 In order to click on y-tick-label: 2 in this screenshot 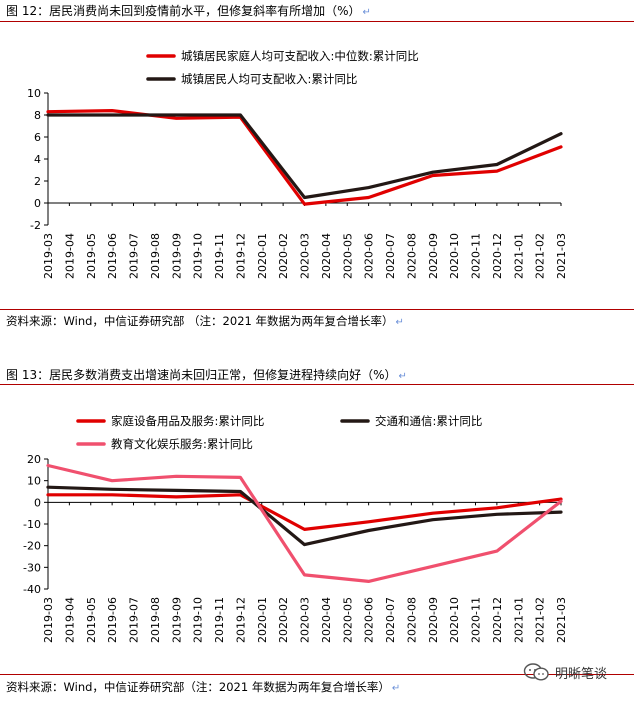, I will do `click(37, 181)`.